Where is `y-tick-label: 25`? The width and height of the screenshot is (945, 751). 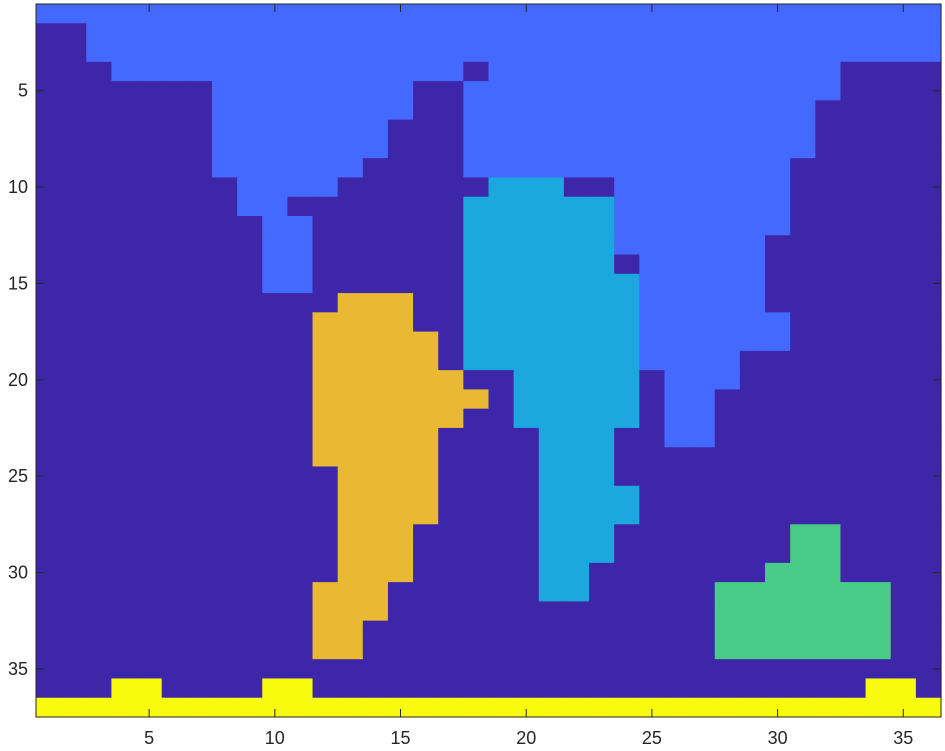 y-tick-label: 25 is located at coordinates (18, 476).